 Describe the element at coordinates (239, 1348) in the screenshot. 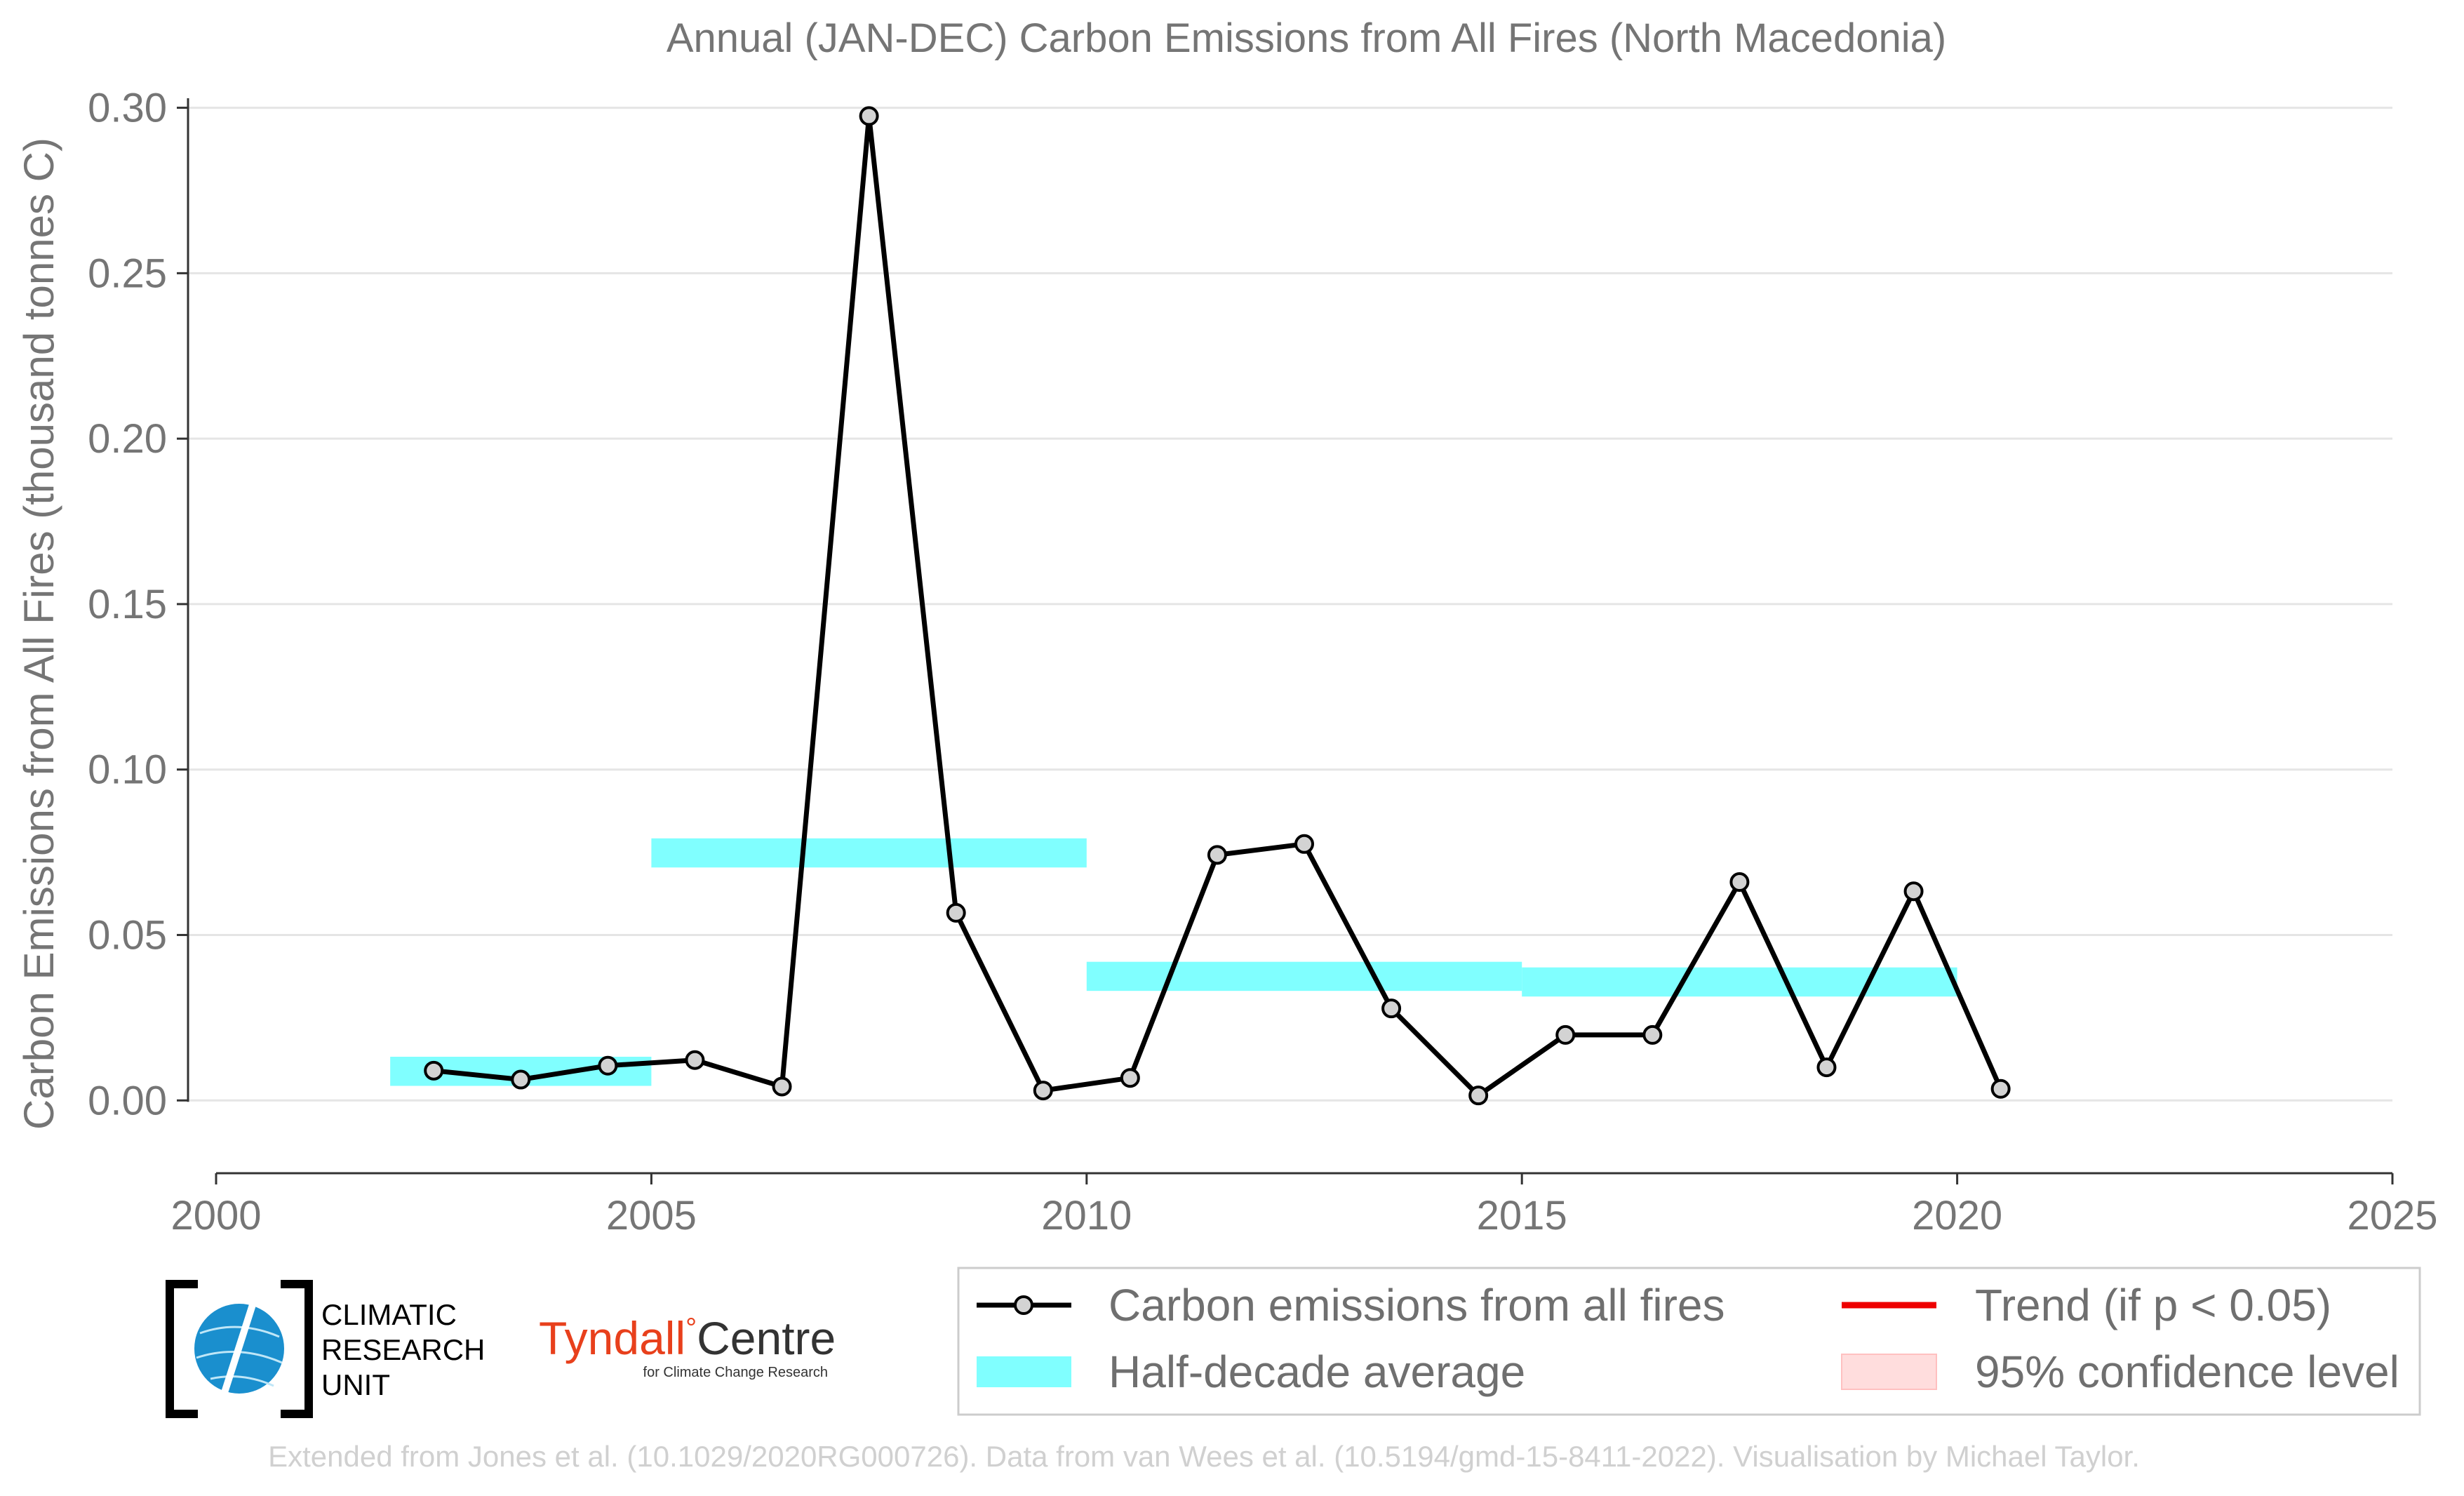

I see `cru-slash-icon` at that location.